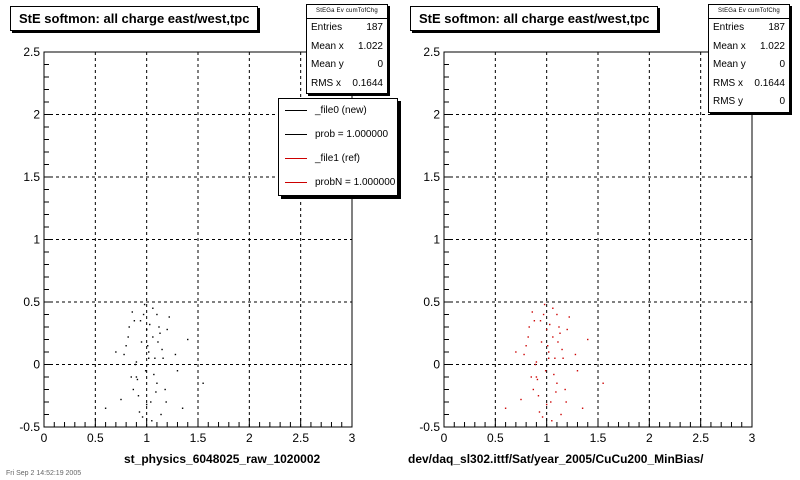 This screenshot has height=480, width=800. Describe the element at coordinates (355, 182) in the screenshot. I see `legend-label: probN = 1.000000` at that location.